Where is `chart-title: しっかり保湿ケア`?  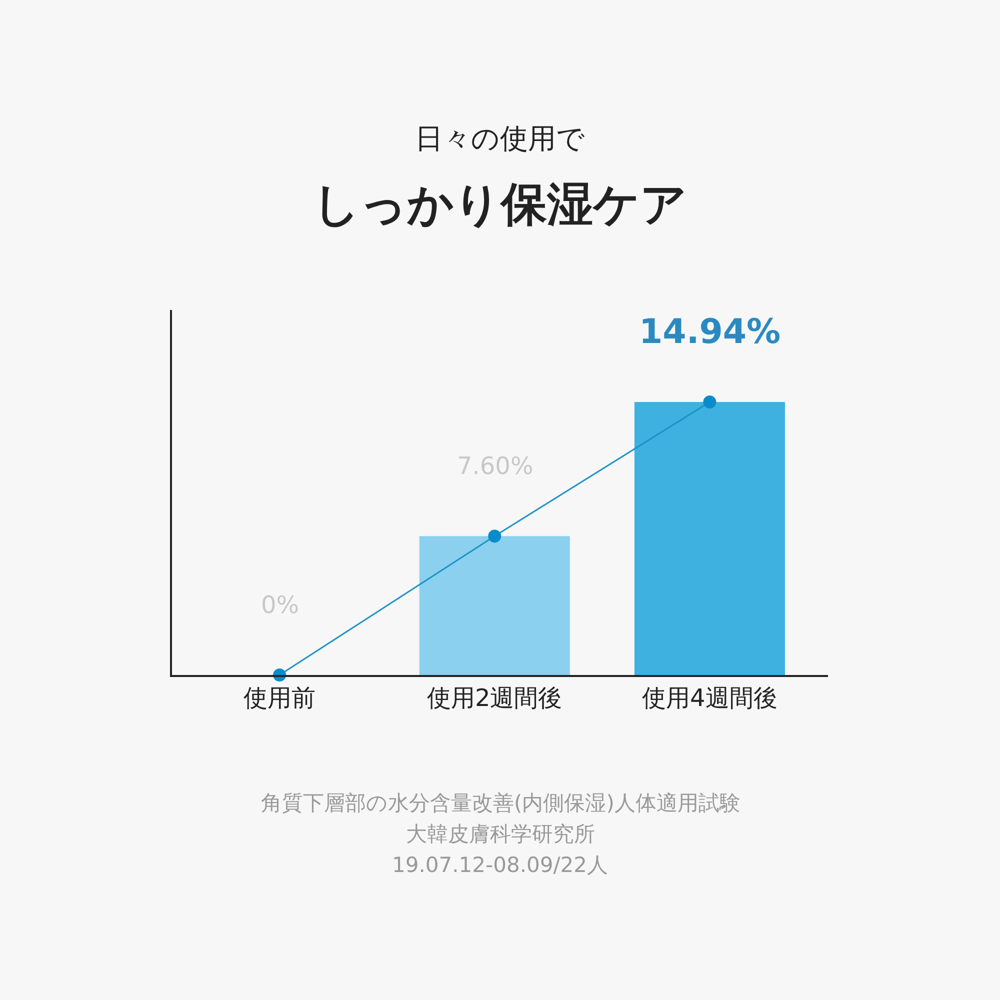
chart-title: しっかり保湿ケア is located at coordinates (500, 204).